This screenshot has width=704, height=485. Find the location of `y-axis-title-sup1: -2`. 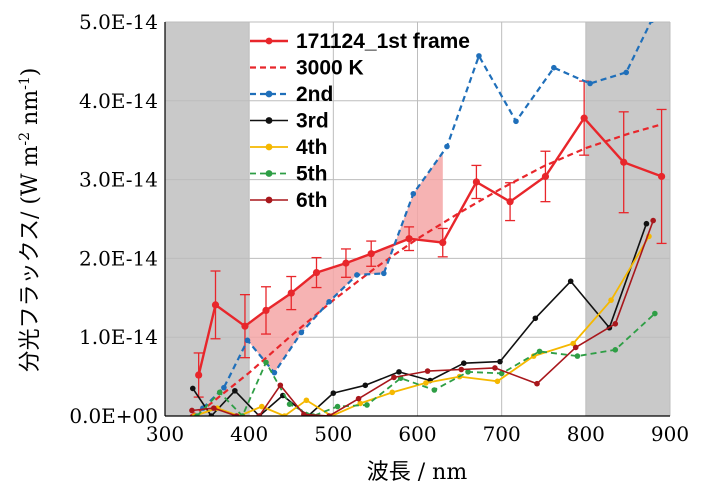

y-axis-title-sup1: -2 is located at coordinates (25, 139).